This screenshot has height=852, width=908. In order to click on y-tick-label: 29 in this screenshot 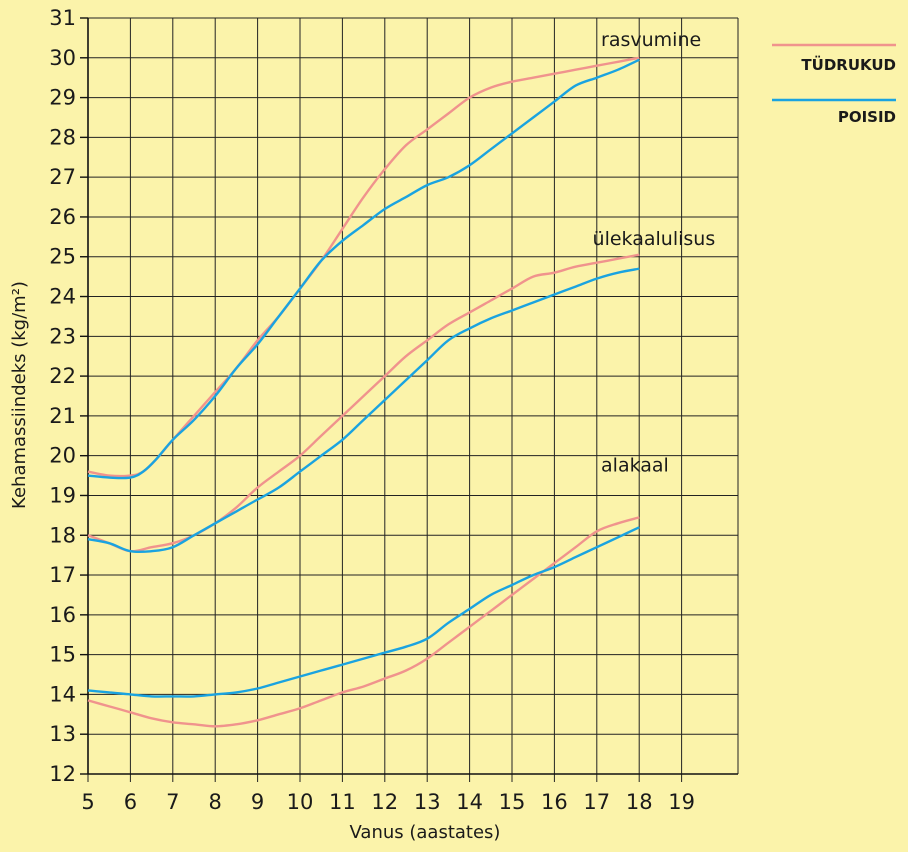, I will do `click(62, 98)`.